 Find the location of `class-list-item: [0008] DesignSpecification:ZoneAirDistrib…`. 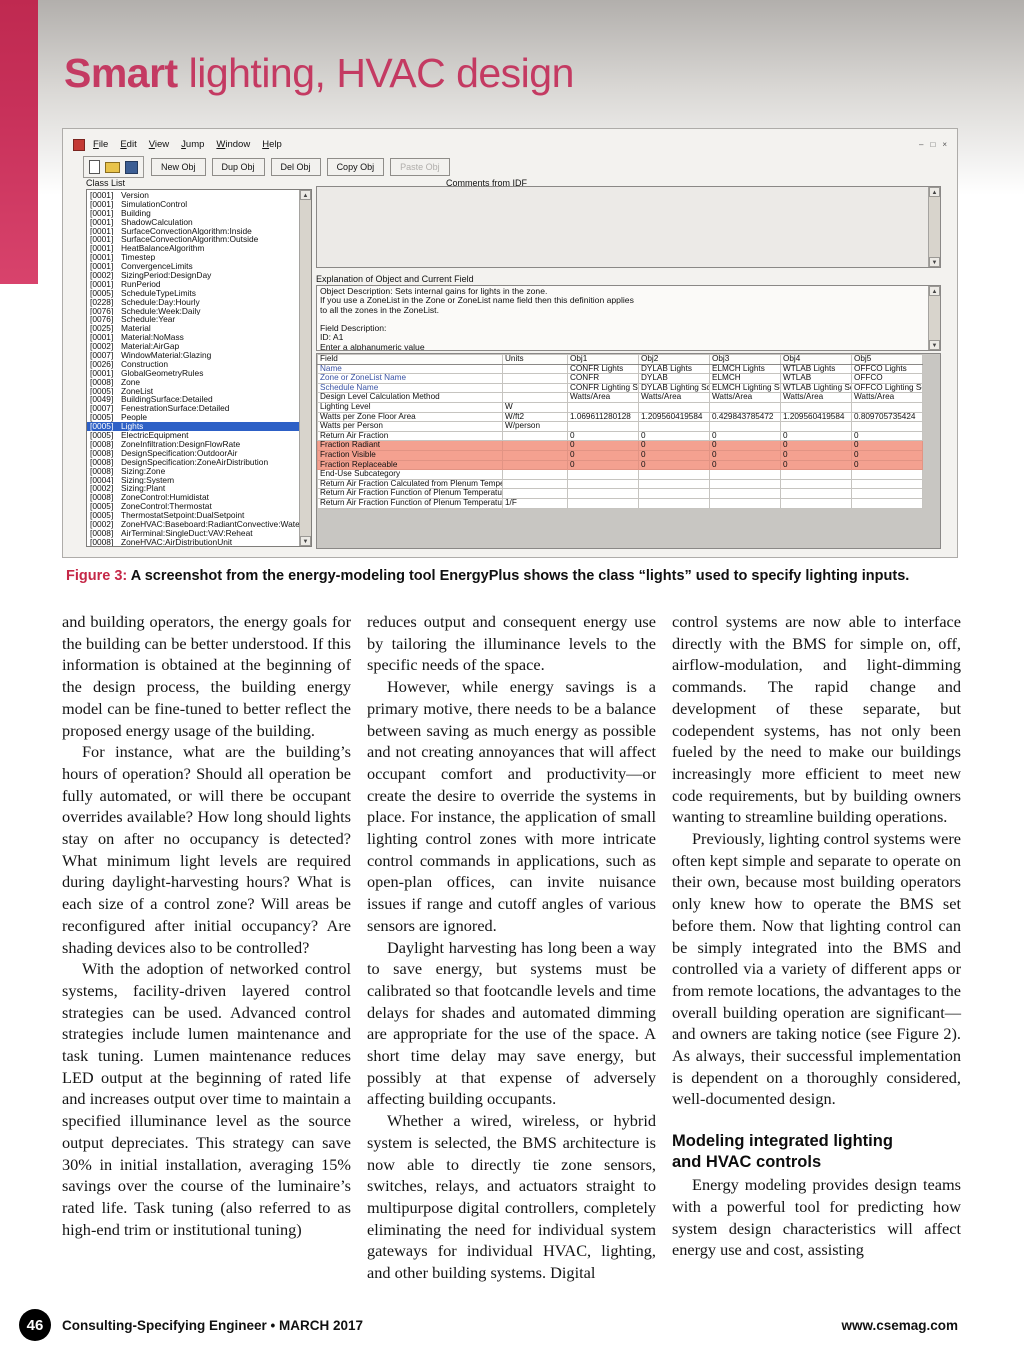

class-list-item: [0008] DesignSpecification:ZoneAirDistrib… is located at coordinates (193, 462).